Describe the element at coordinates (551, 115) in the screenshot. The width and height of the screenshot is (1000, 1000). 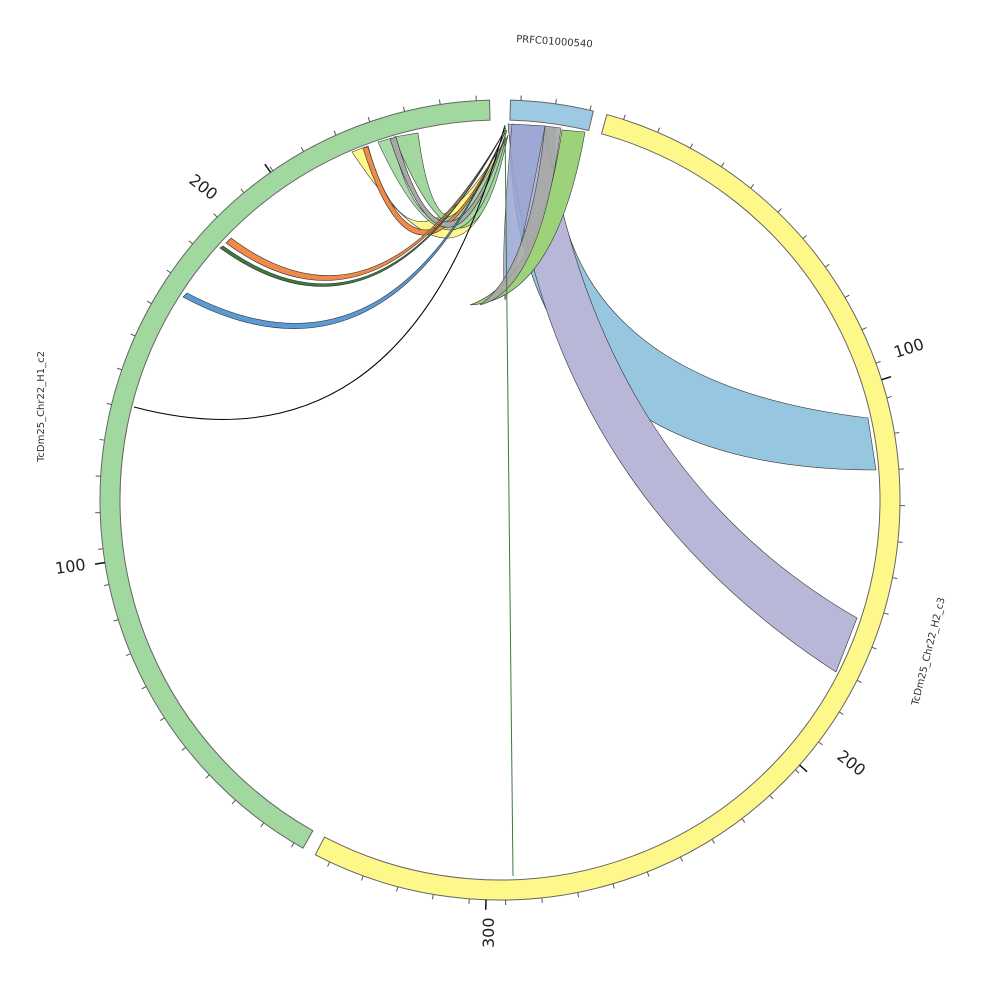
I see `segment-top` at that location.